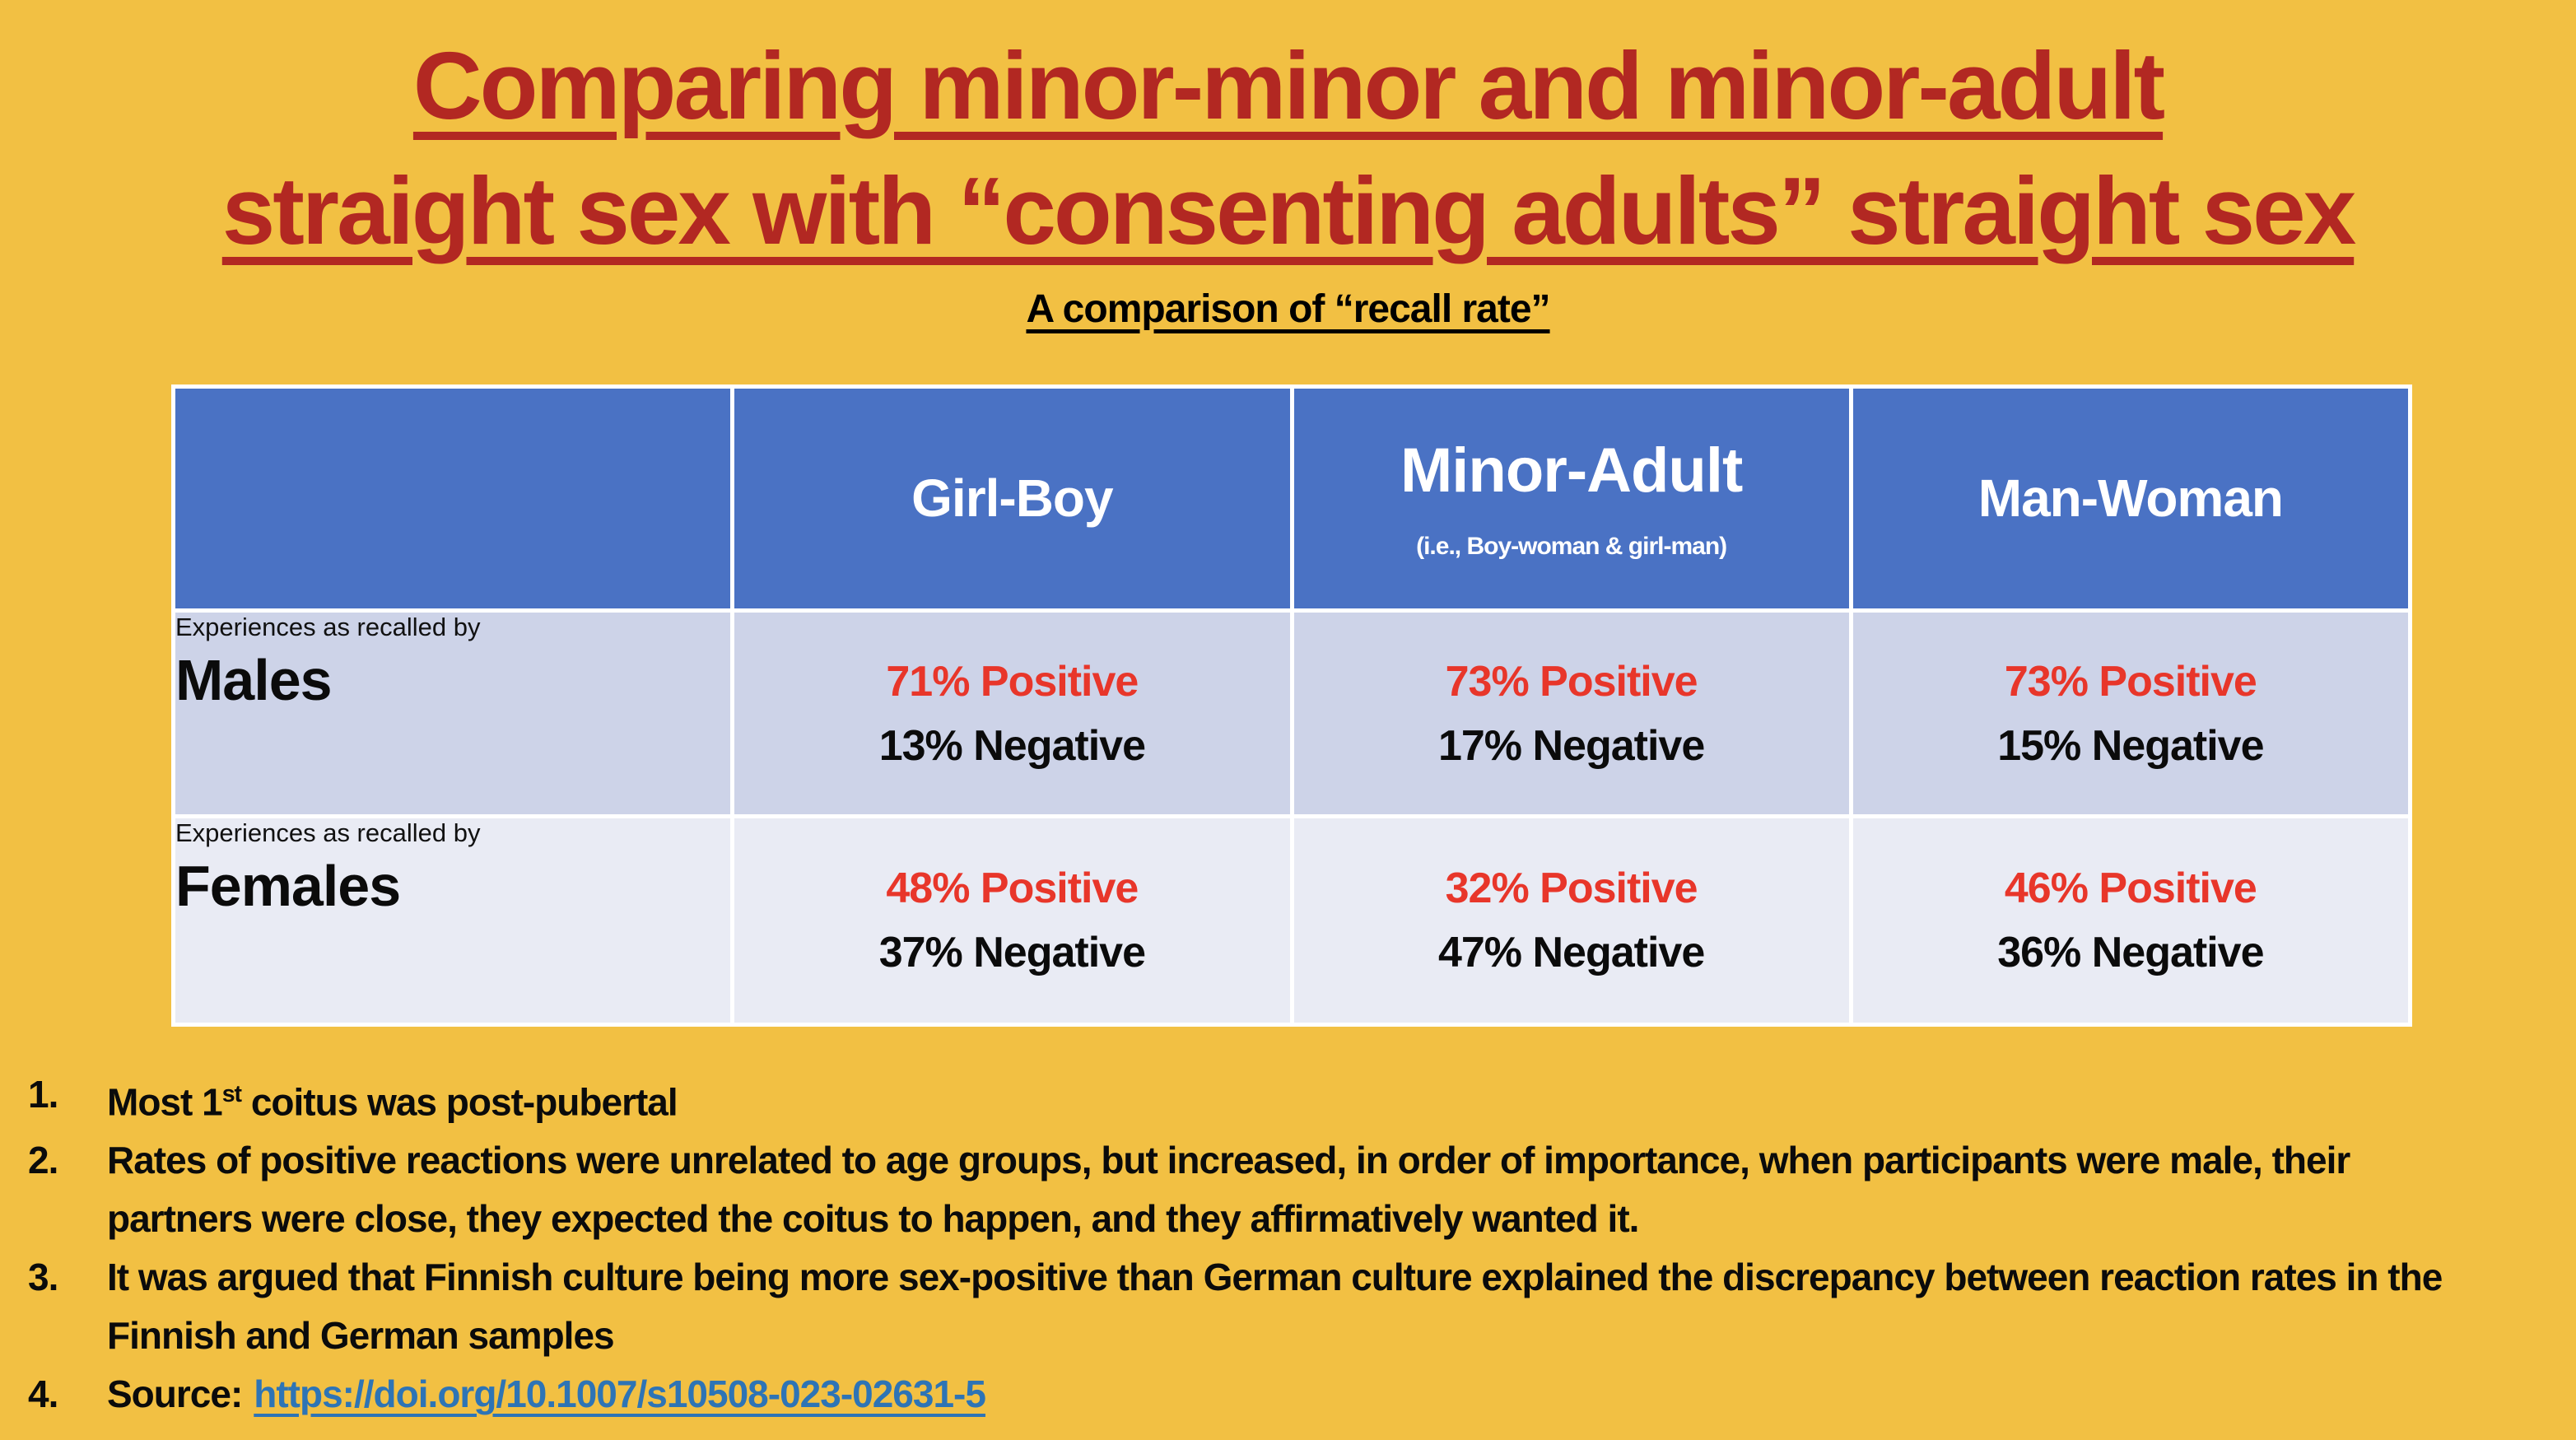  What do you see at coordinates (1012, 921) in the screenshot?
I see `cell-females-girl-boy: 48% Positive 37% Negative` at bounding box center [1012, 921].